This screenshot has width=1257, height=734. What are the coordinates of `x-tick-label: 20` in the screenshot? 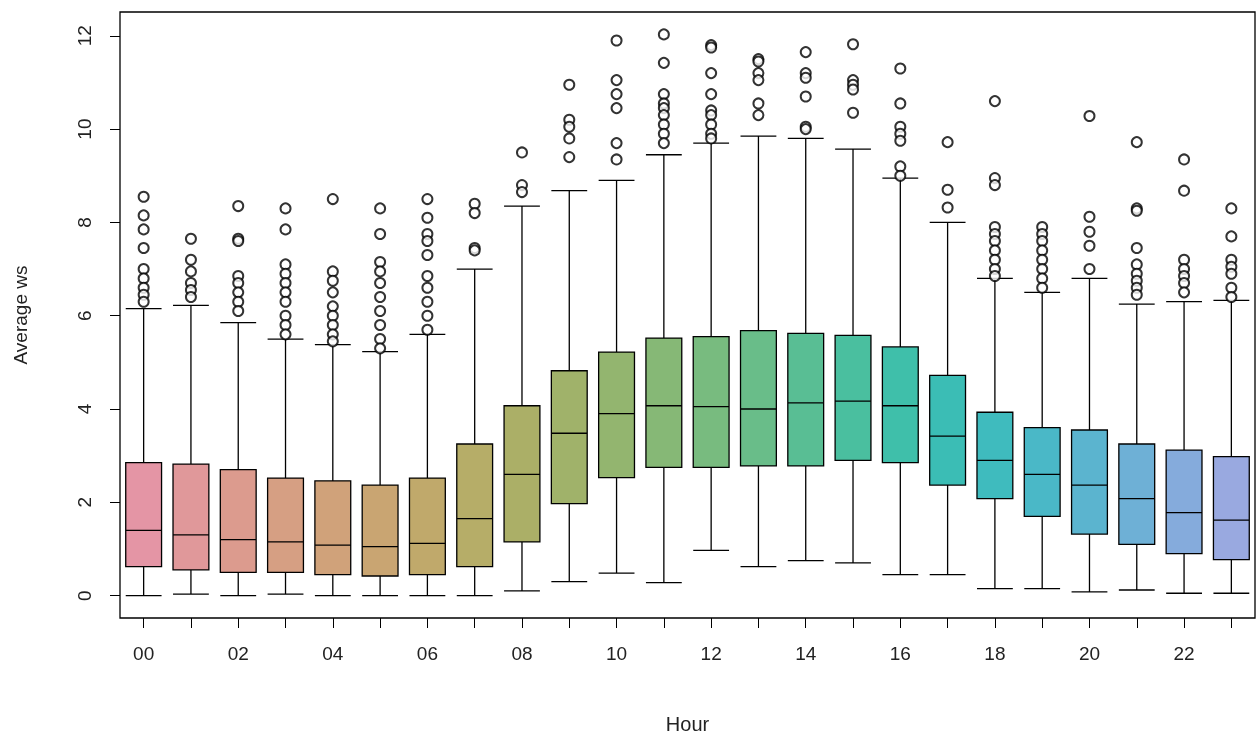 It's located at (1089, 653).